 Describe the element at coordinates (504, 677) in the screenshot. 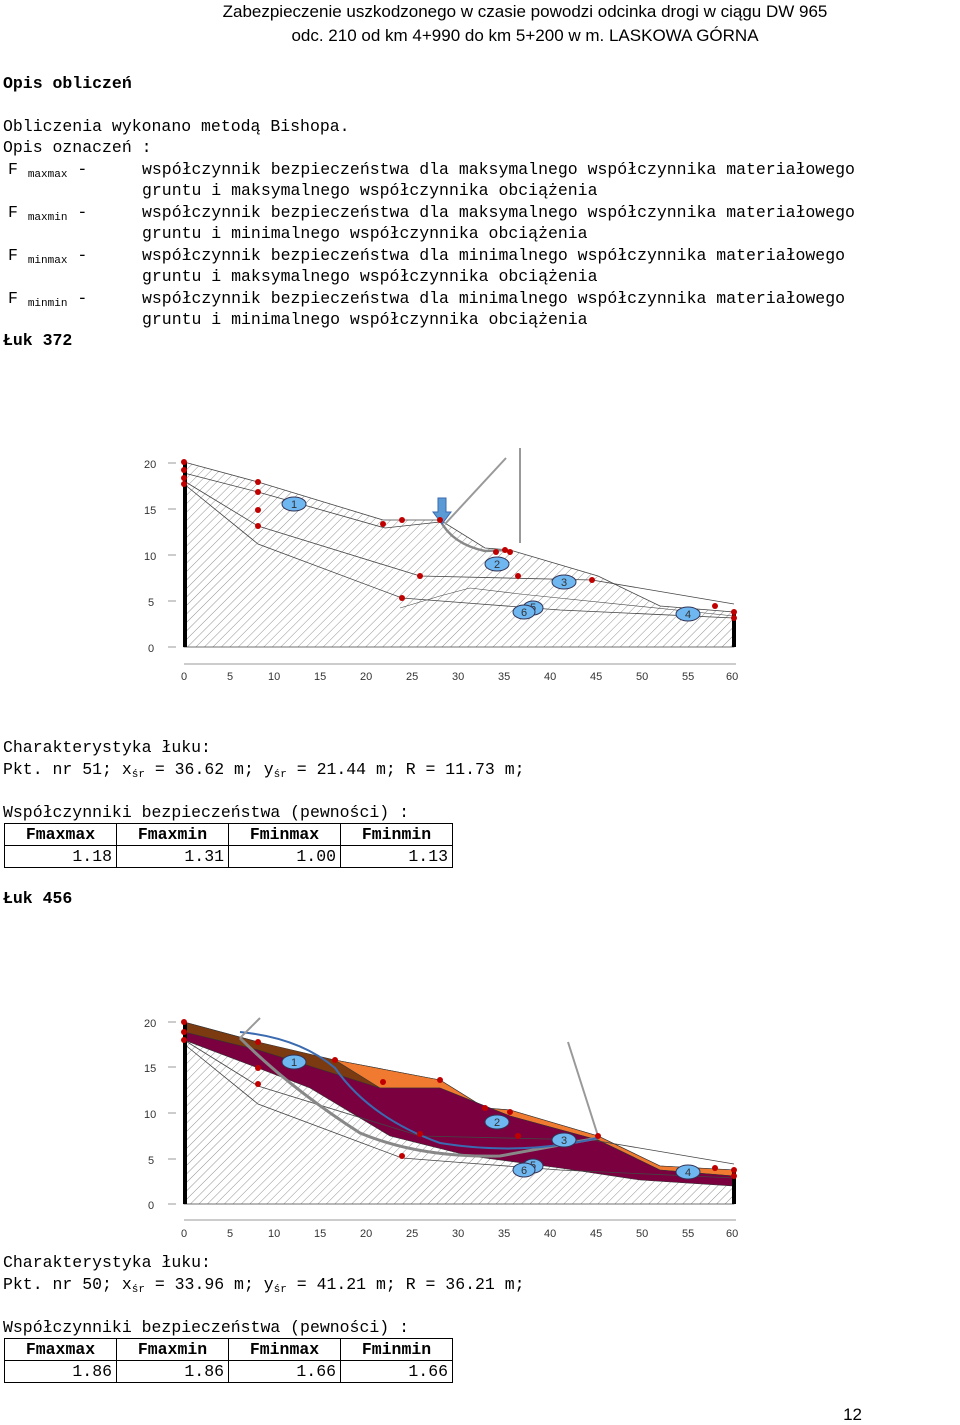

I see `x-tick: 35` at that location.